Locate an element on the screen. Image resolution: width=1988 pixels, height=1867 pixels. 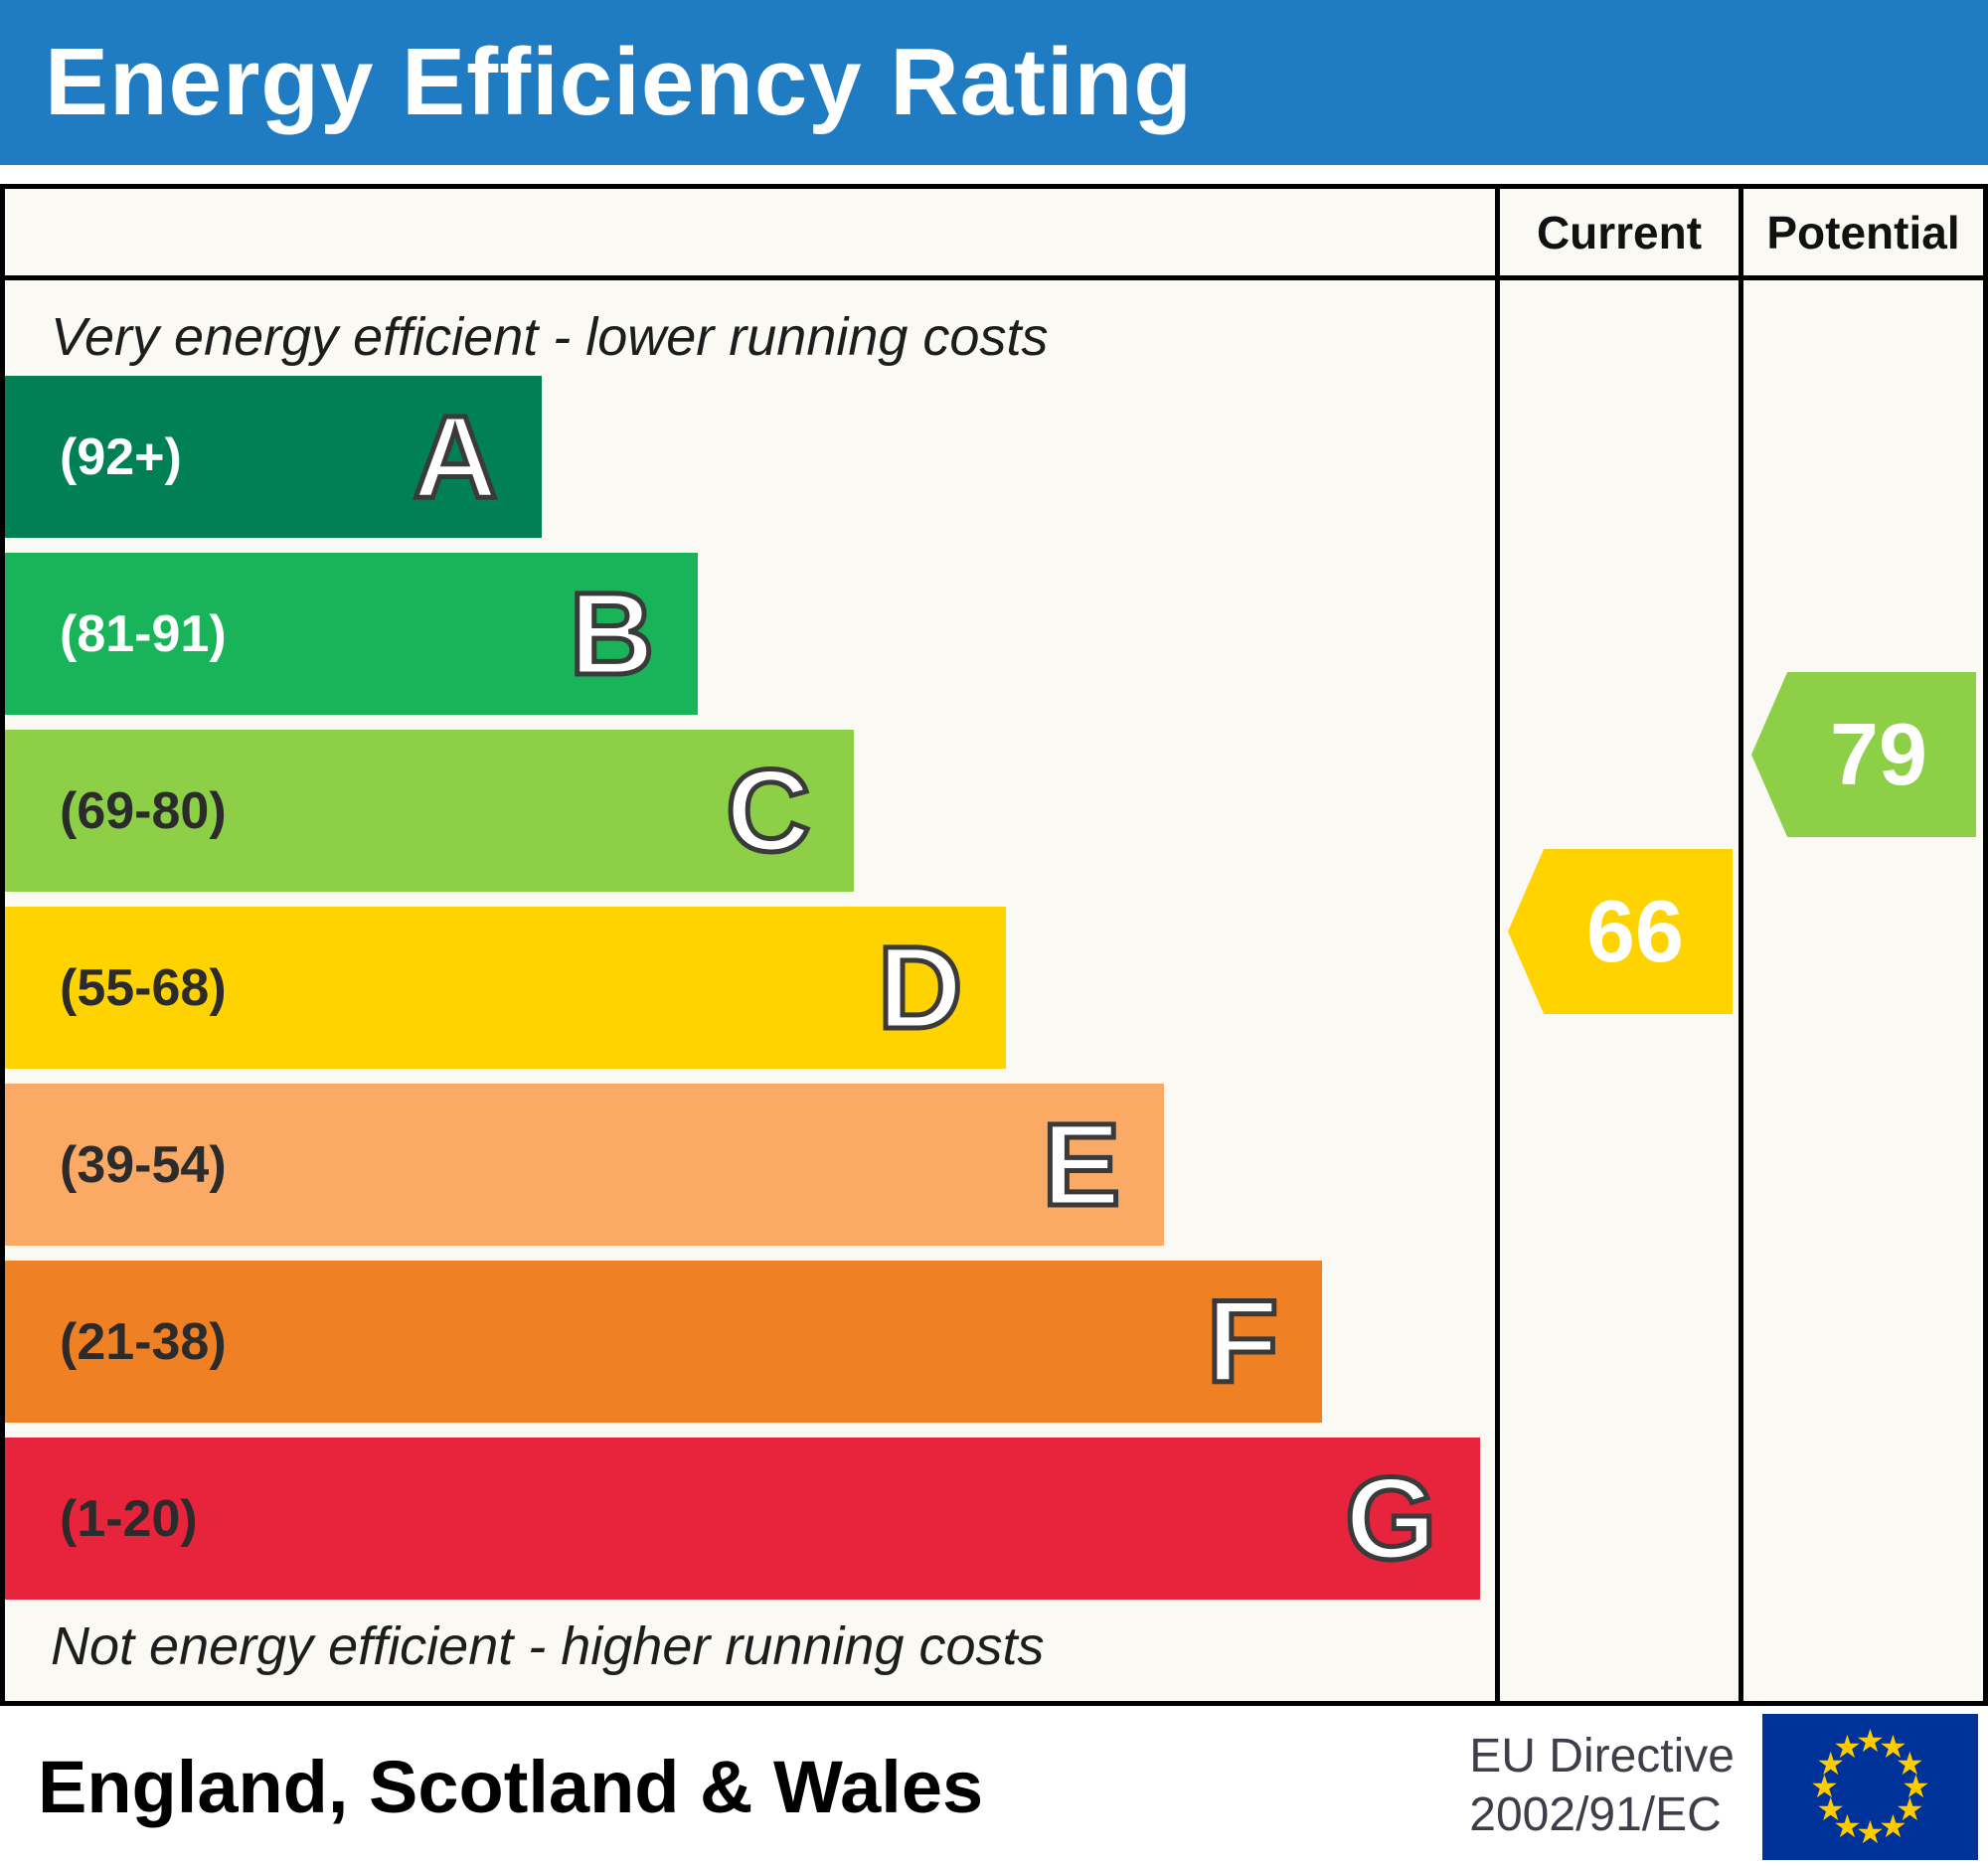
current-rating-arrow: 66 is located at coordinates (1620, 931).